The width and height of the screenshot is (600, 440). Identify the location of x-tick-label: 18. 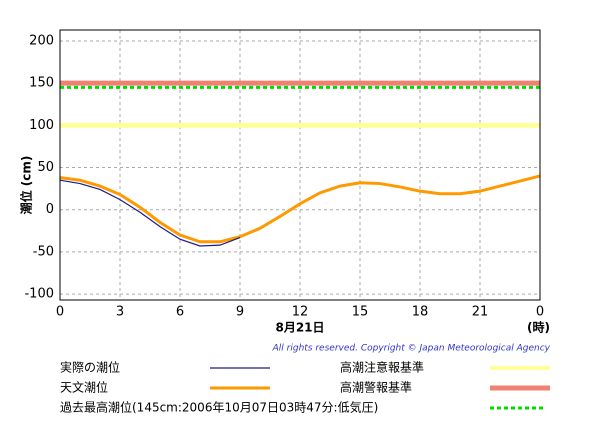
(420, 312).